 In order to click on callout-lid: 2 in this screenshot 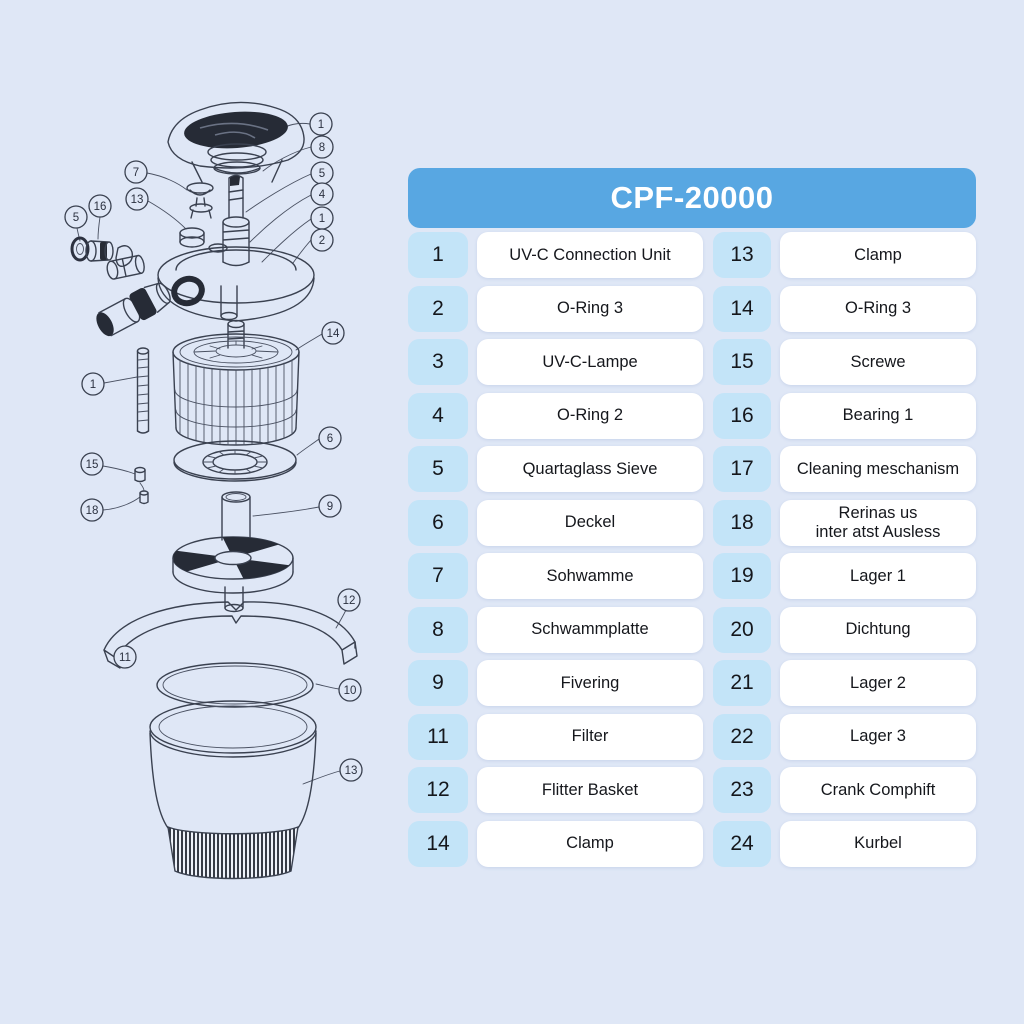, I will do `click(322, 240)`.